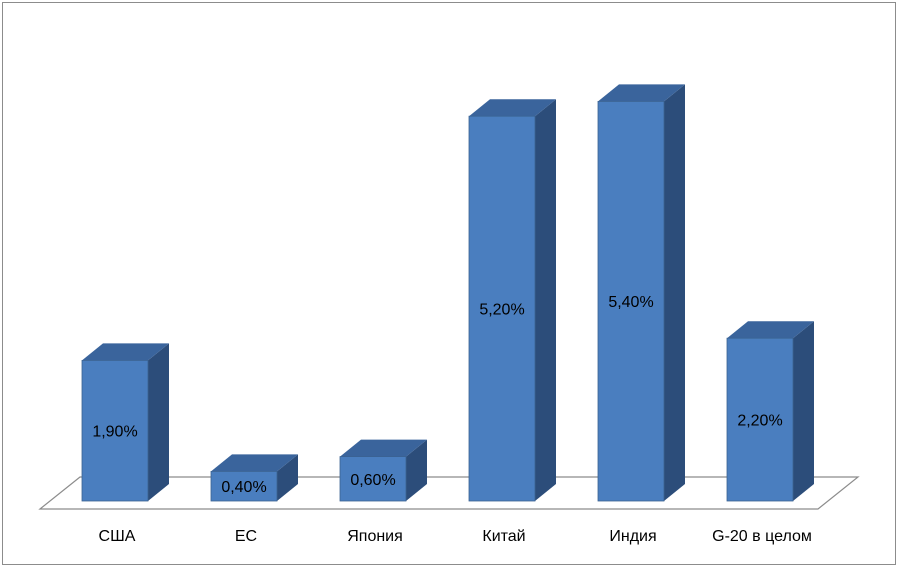 The image size is (900, 569). Describe the element at coordinates (375, 536) in the screenshot. I see `category-label-3: Япония` at that location.